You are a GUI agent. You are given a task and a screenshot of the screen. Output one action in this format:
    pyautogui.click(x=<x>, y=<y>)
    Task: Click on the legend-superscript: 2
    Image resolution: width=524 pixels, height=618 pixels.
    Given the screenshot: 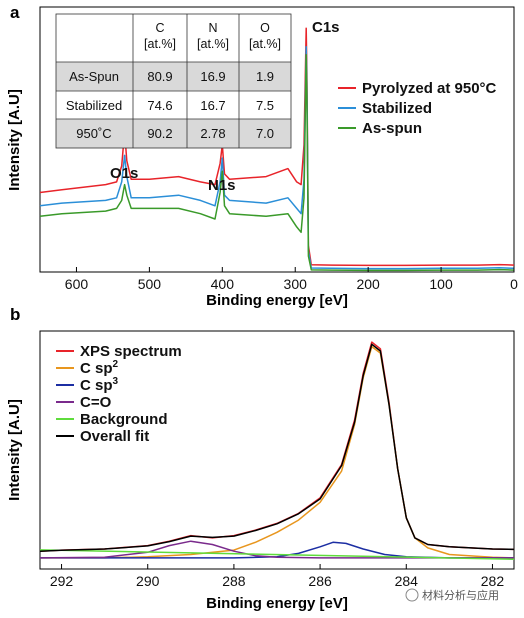 What is the action you would take?
    pyautogui.click(x=116, y=364)
    